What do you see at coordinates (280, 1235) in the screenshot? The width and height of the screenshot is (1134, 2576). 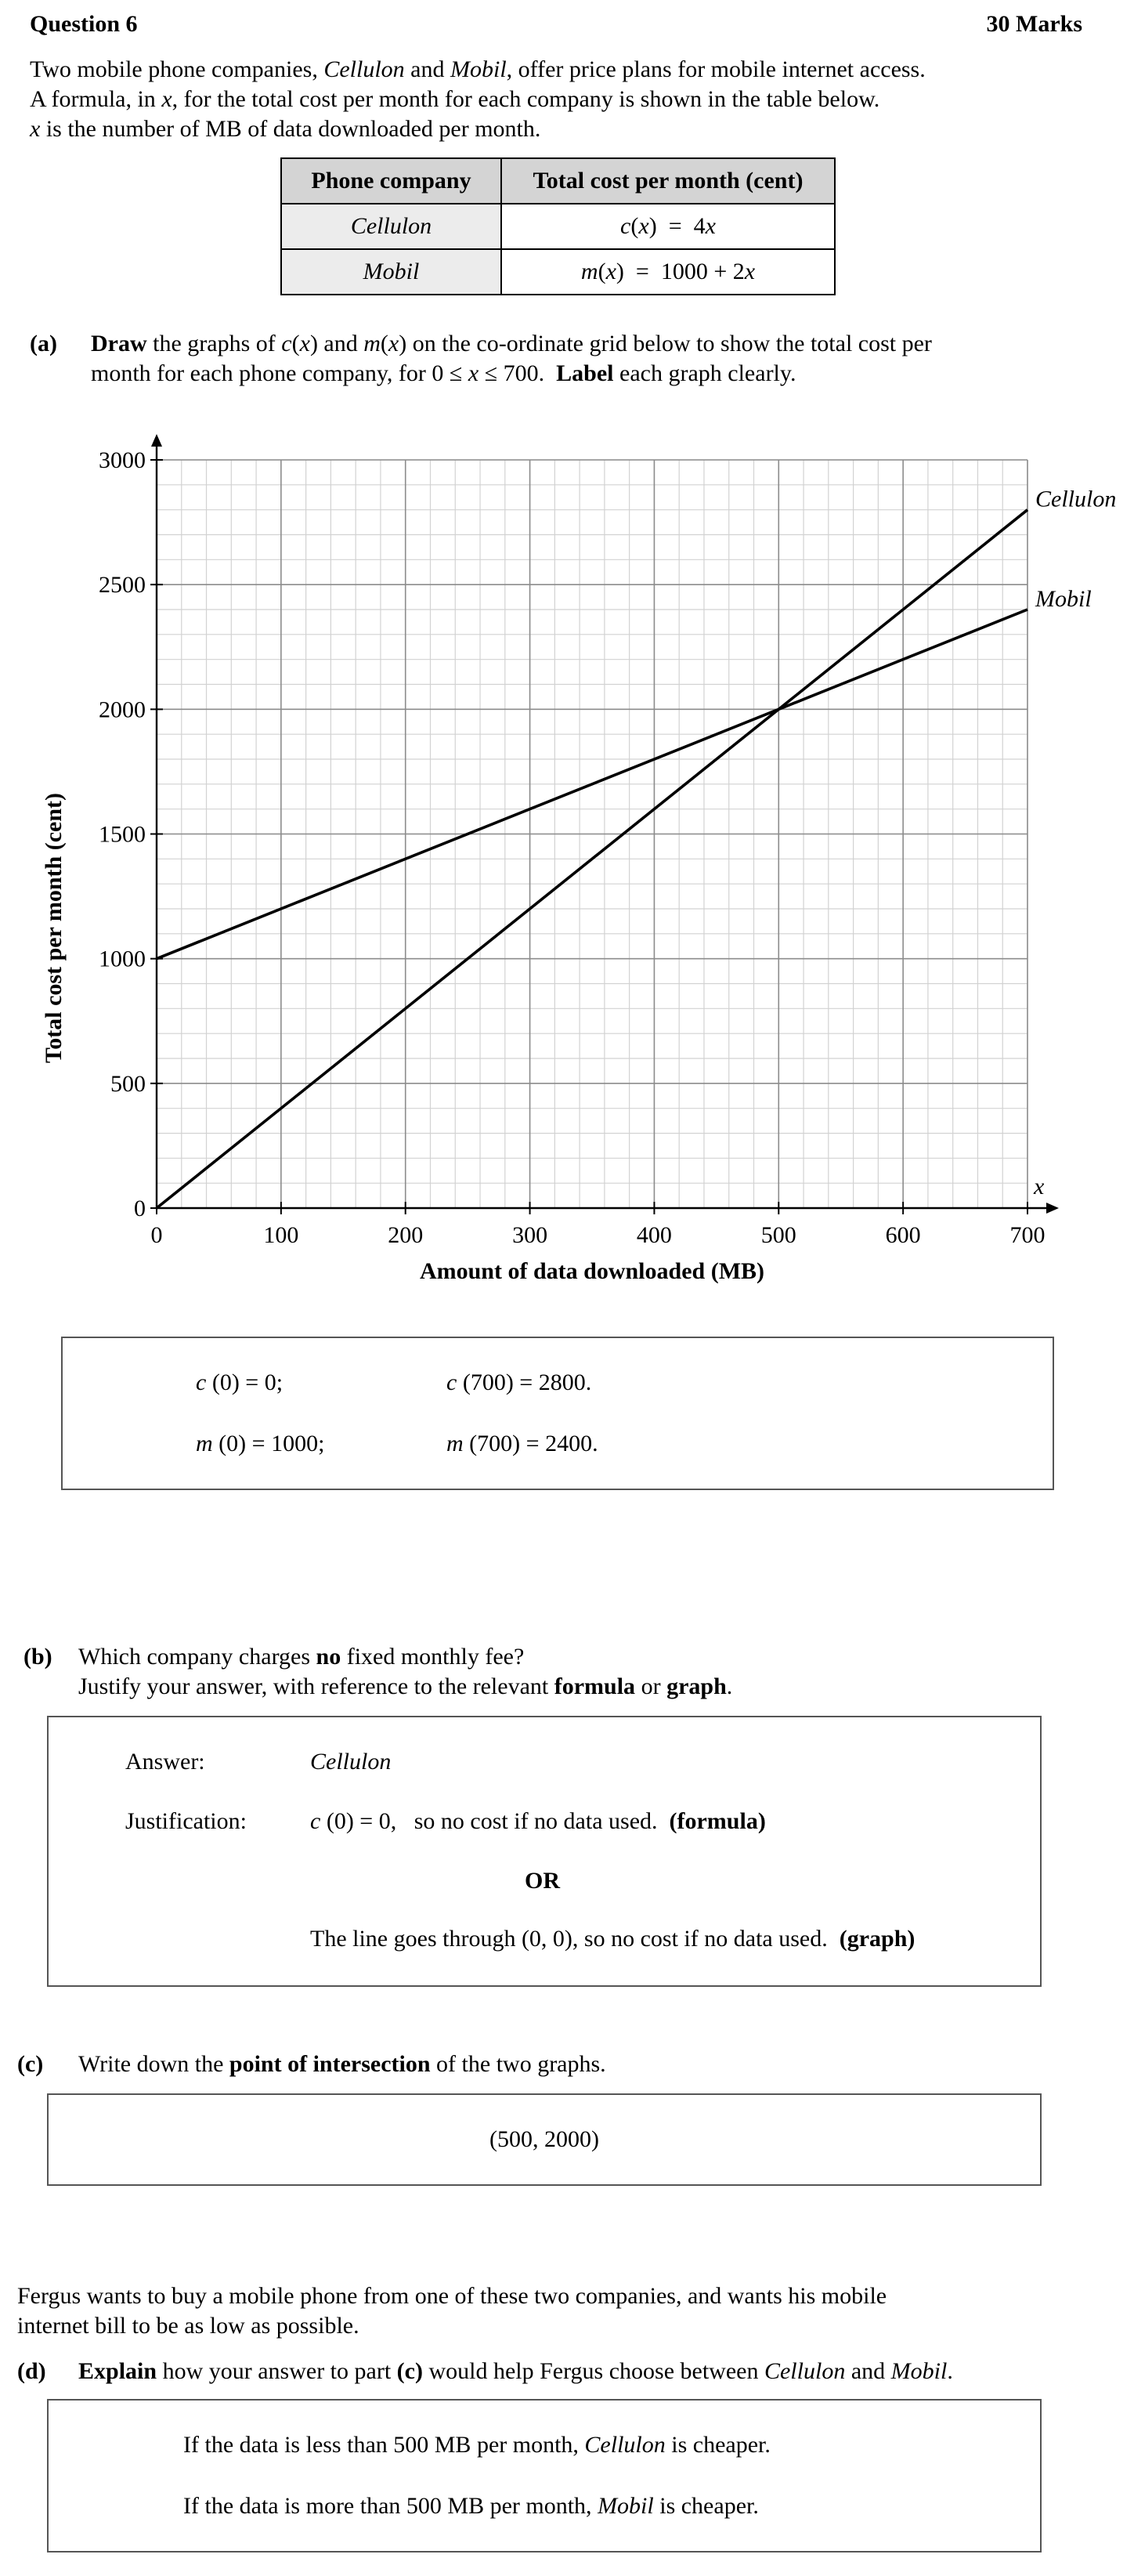 I see `x-tick-label: 100` at bounding box center [280, 1235].